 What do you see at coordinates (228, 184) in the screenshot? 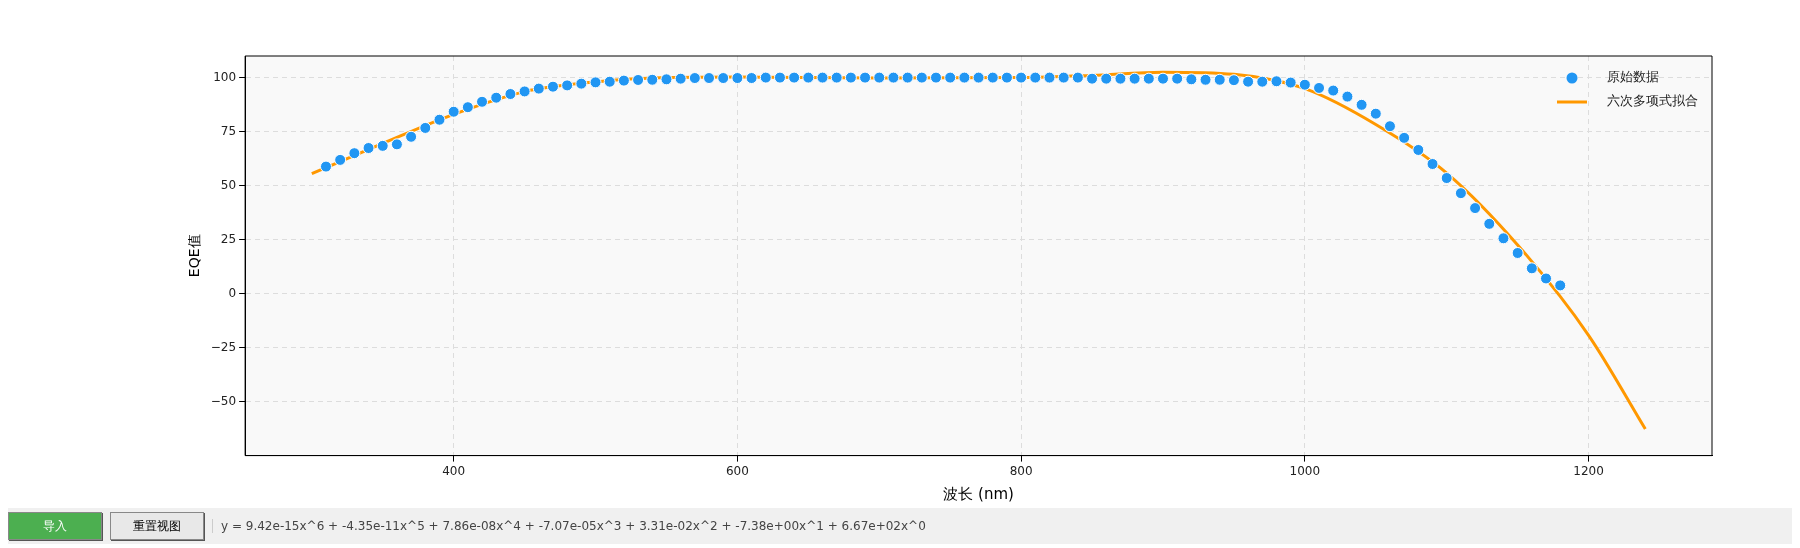
I see `y-tick-label: 50` at bounding box center [228, 184].